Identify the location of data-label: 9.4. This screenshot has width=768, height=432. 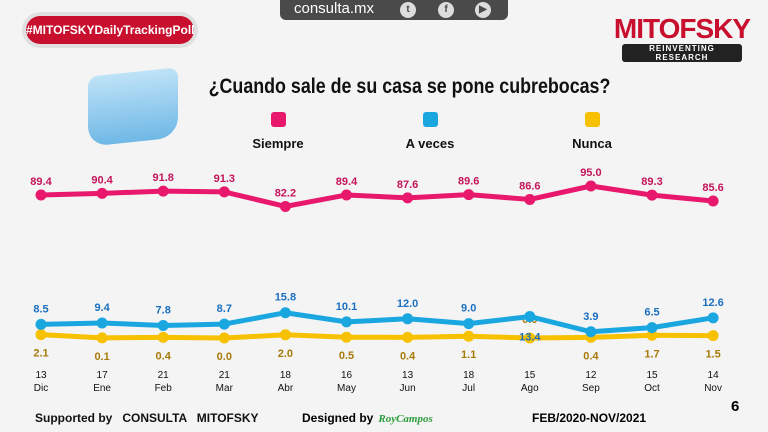
(102, 308).